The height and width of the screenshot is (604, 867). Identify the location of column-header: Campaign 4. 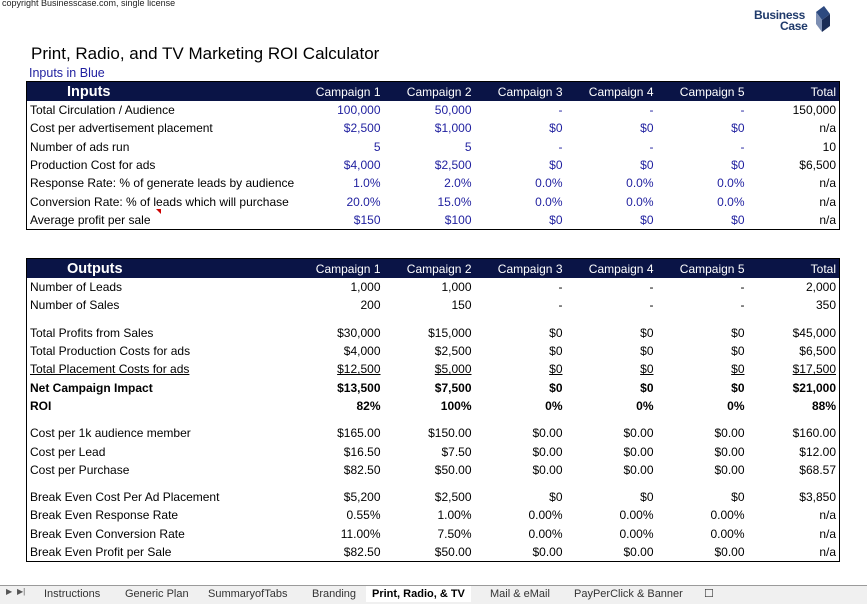
(611, 91).